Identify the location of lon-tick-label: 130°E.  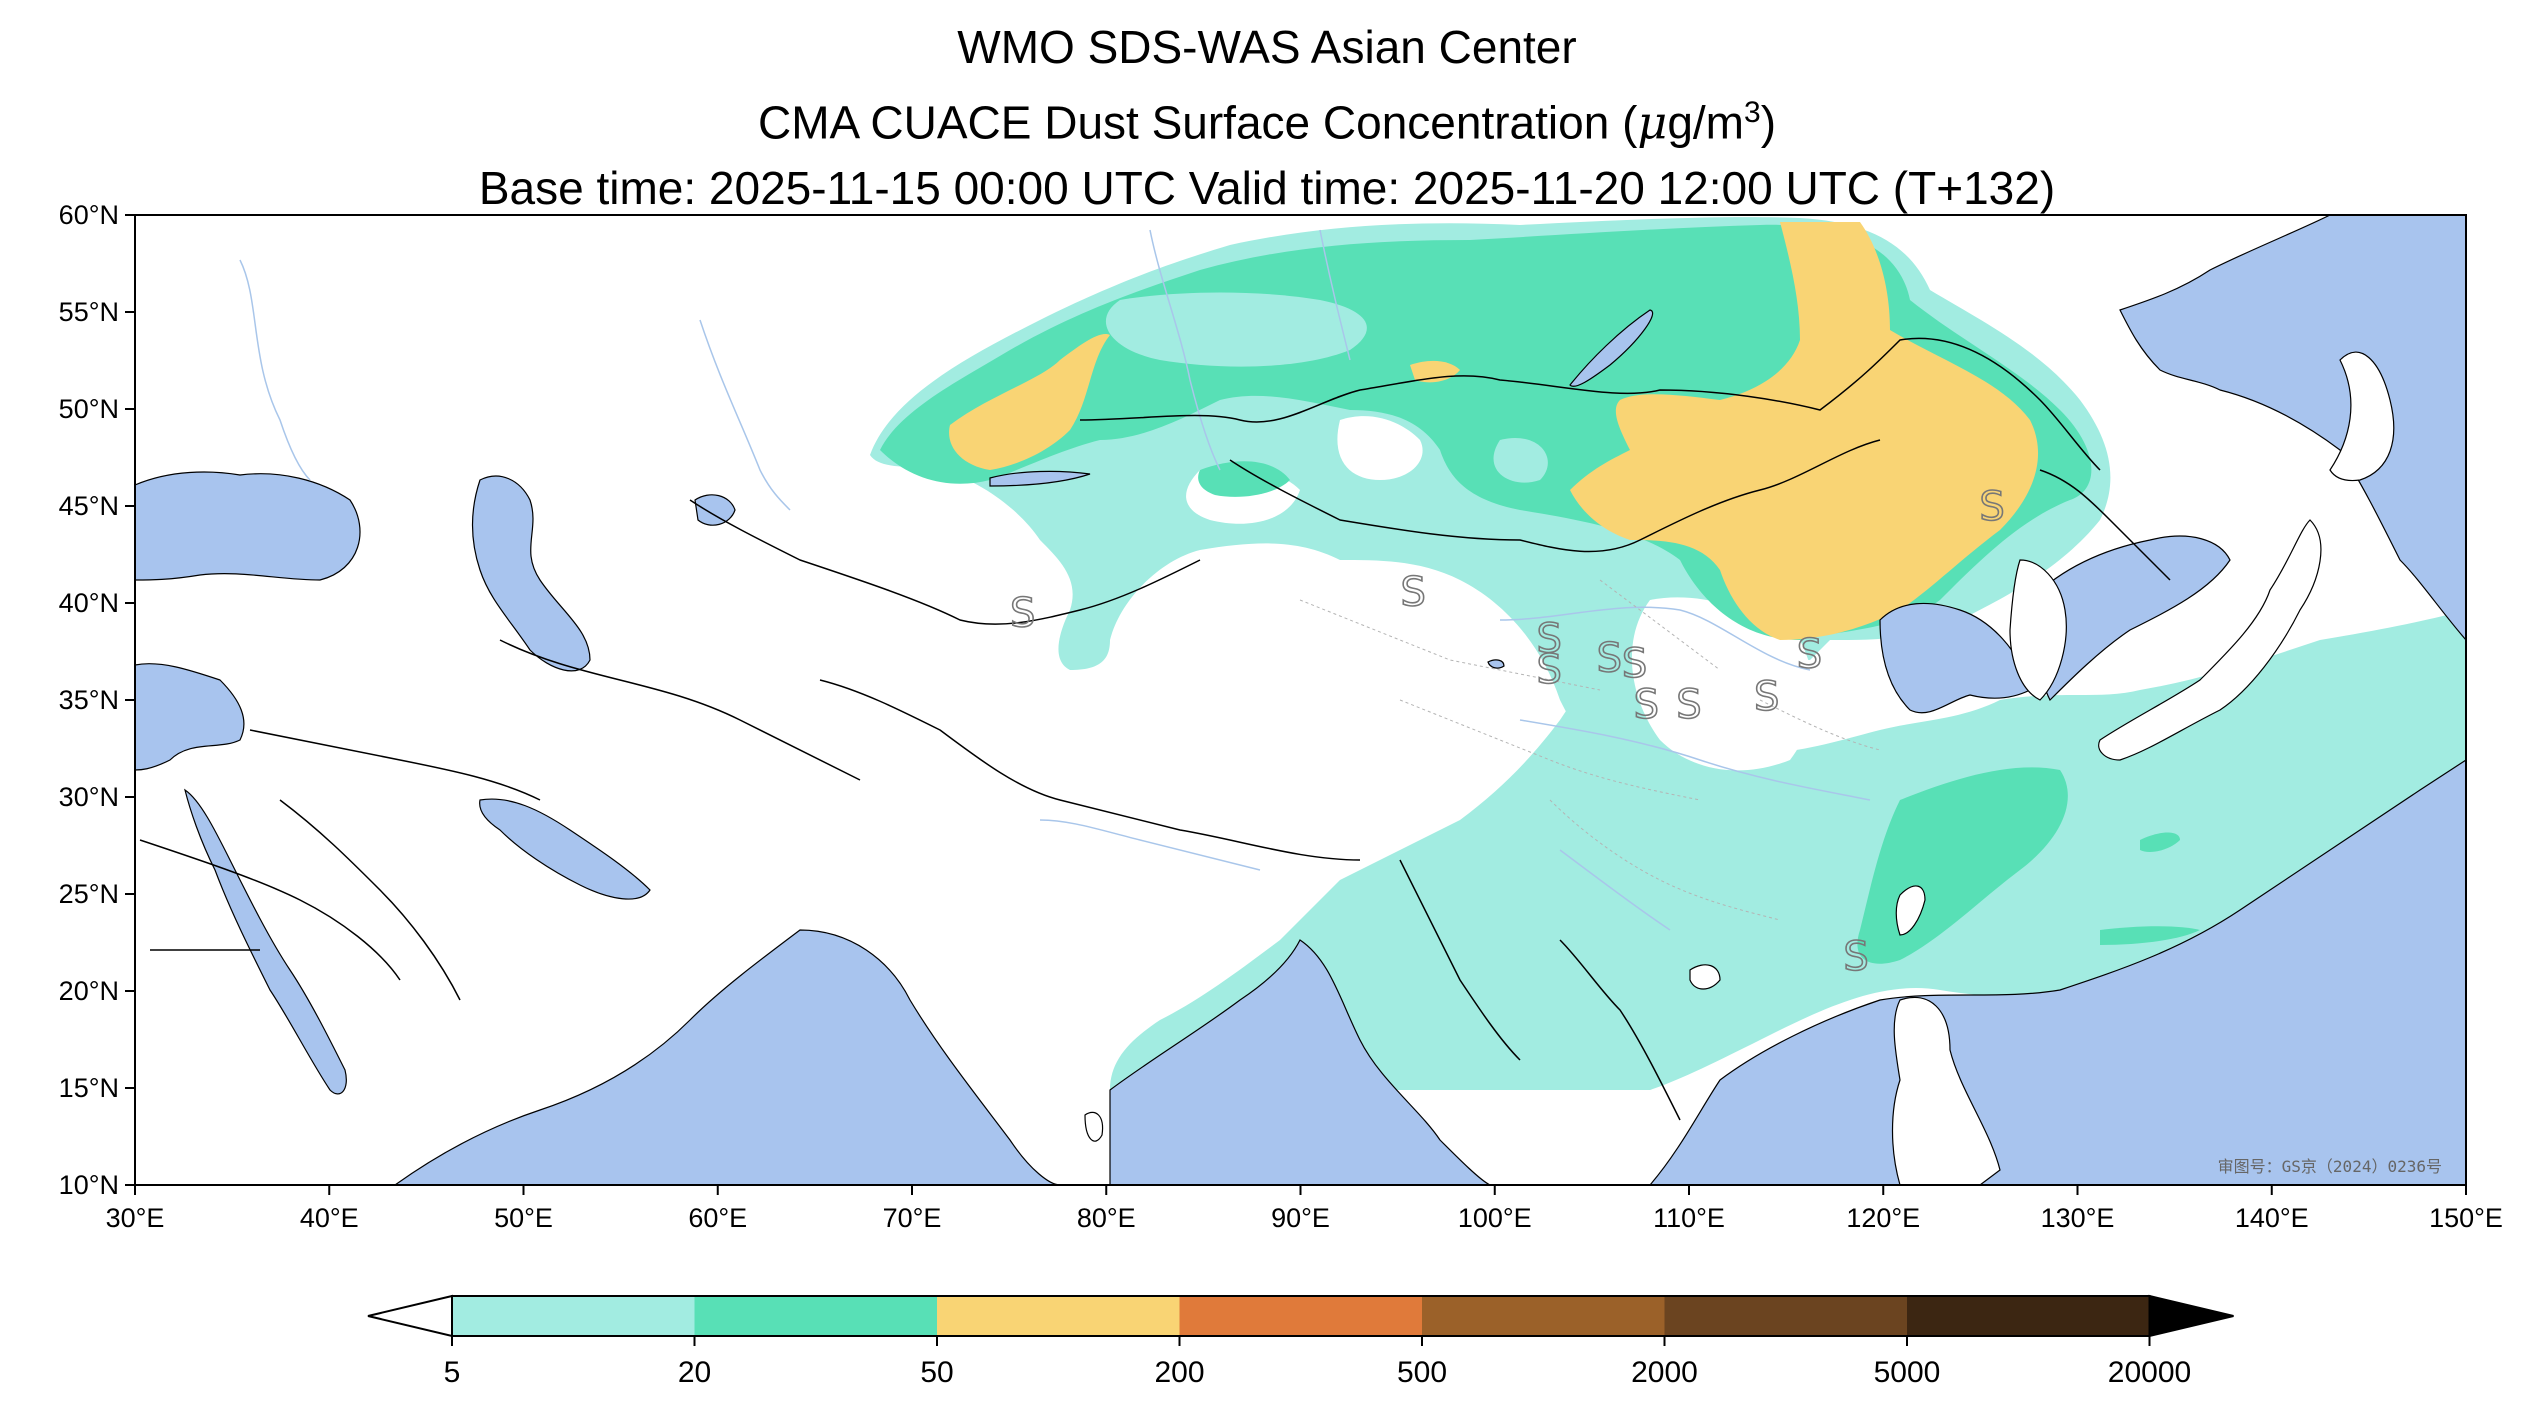
(2078, 1218).